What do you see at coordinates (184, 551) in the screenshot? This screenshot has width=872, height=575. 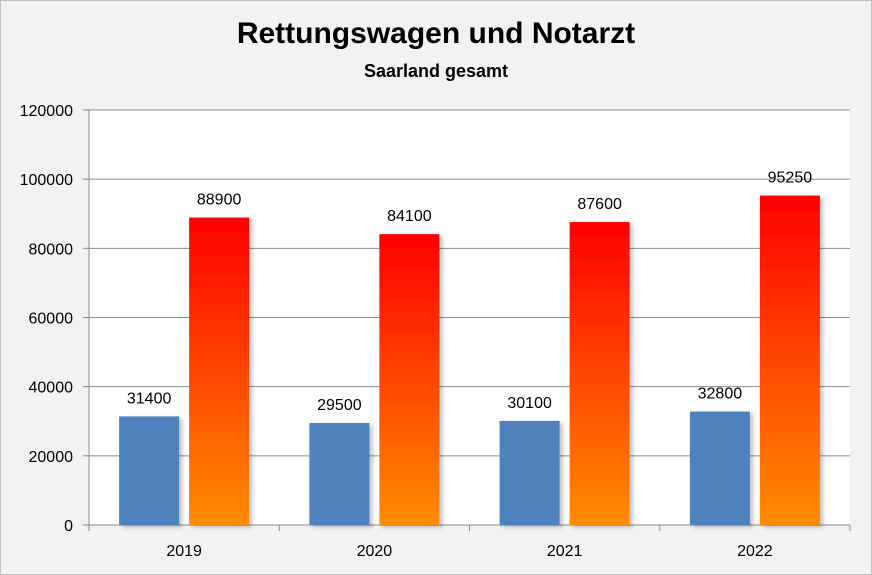 I see `x-tick-label: 2019` at bounding box center [184, 551].